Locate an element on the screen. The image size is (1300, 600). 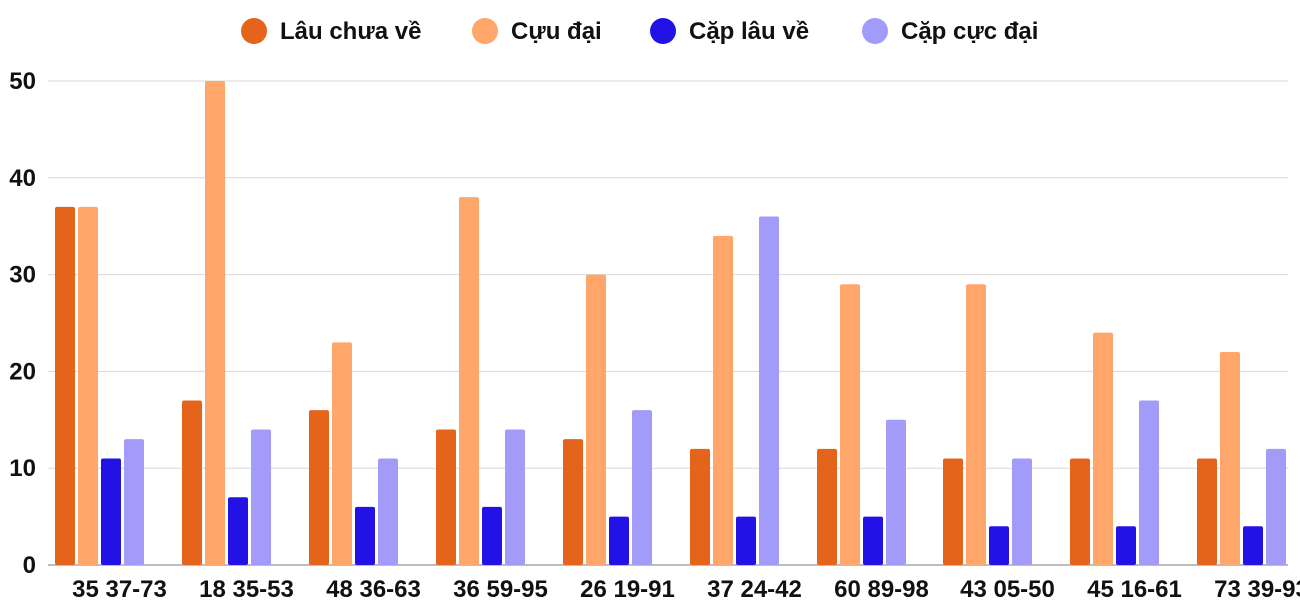
y-tick-label: 30 is located at coordinates (22, 275).